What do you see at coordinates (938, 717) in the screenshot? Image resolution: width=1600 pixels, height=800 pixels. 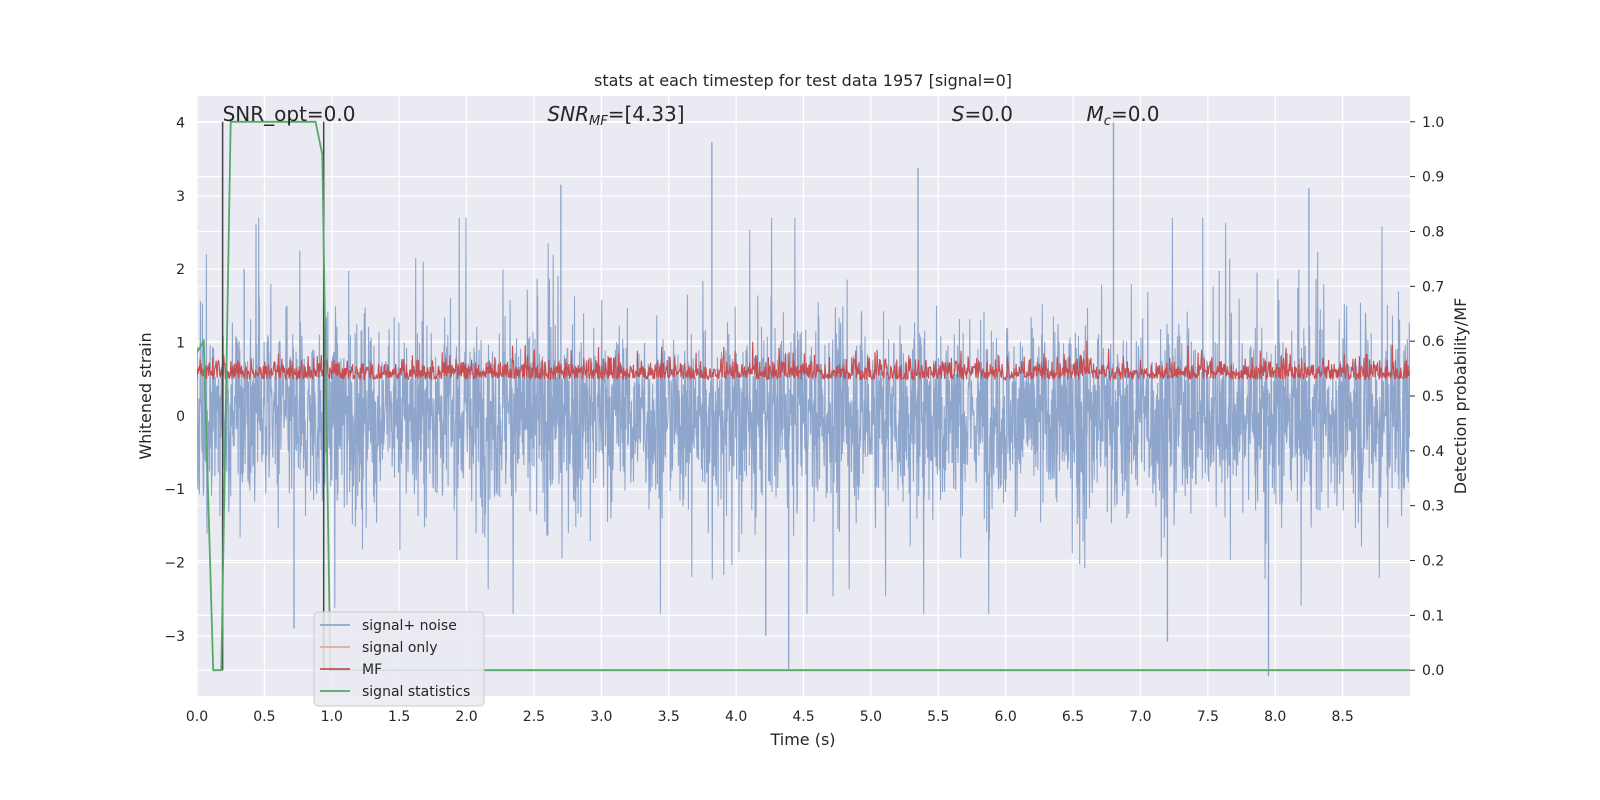 I see `x-tick-label: 5.5` at bounding box center [938, 717].